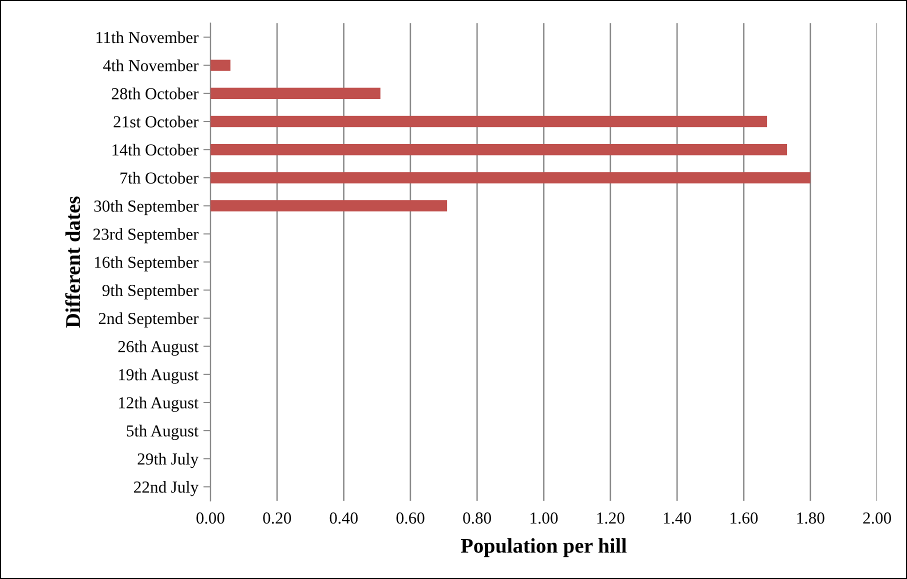  I want to click on y-tick-label: 21st October, so click(156, 122).